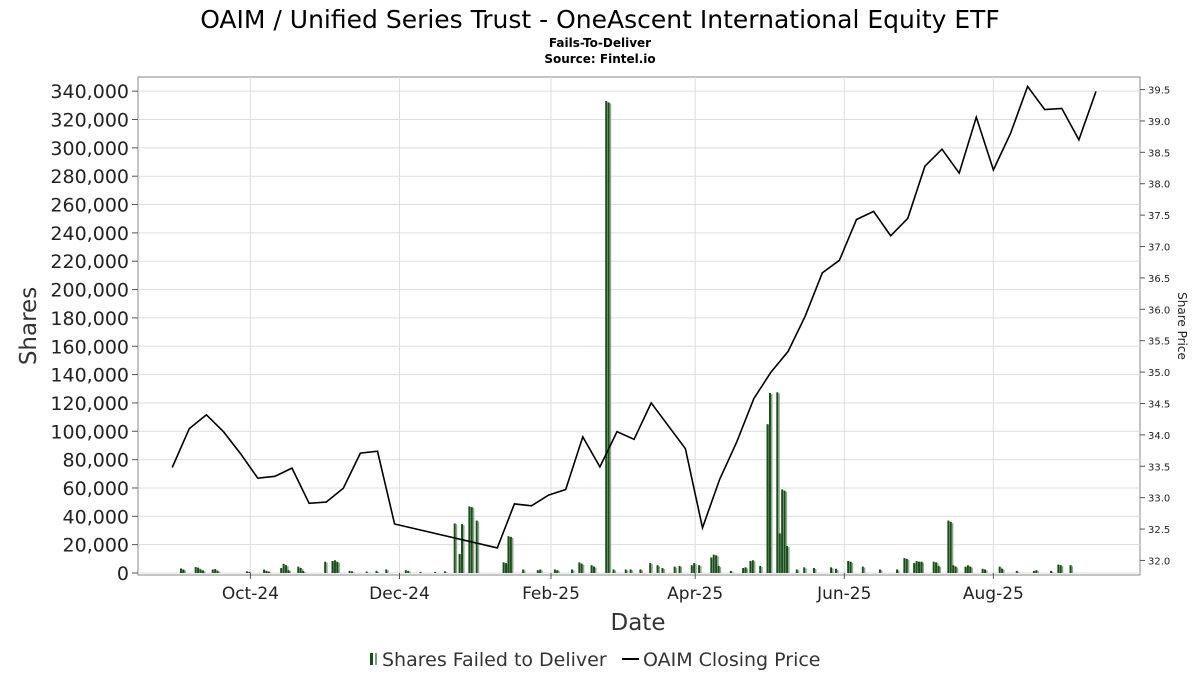 The image size is (1200, 675). What do you see at coordinates (1159, 499) in the screenshot?
I see `y2-tick-label: 33.0` at bounding box center [1159, 499].